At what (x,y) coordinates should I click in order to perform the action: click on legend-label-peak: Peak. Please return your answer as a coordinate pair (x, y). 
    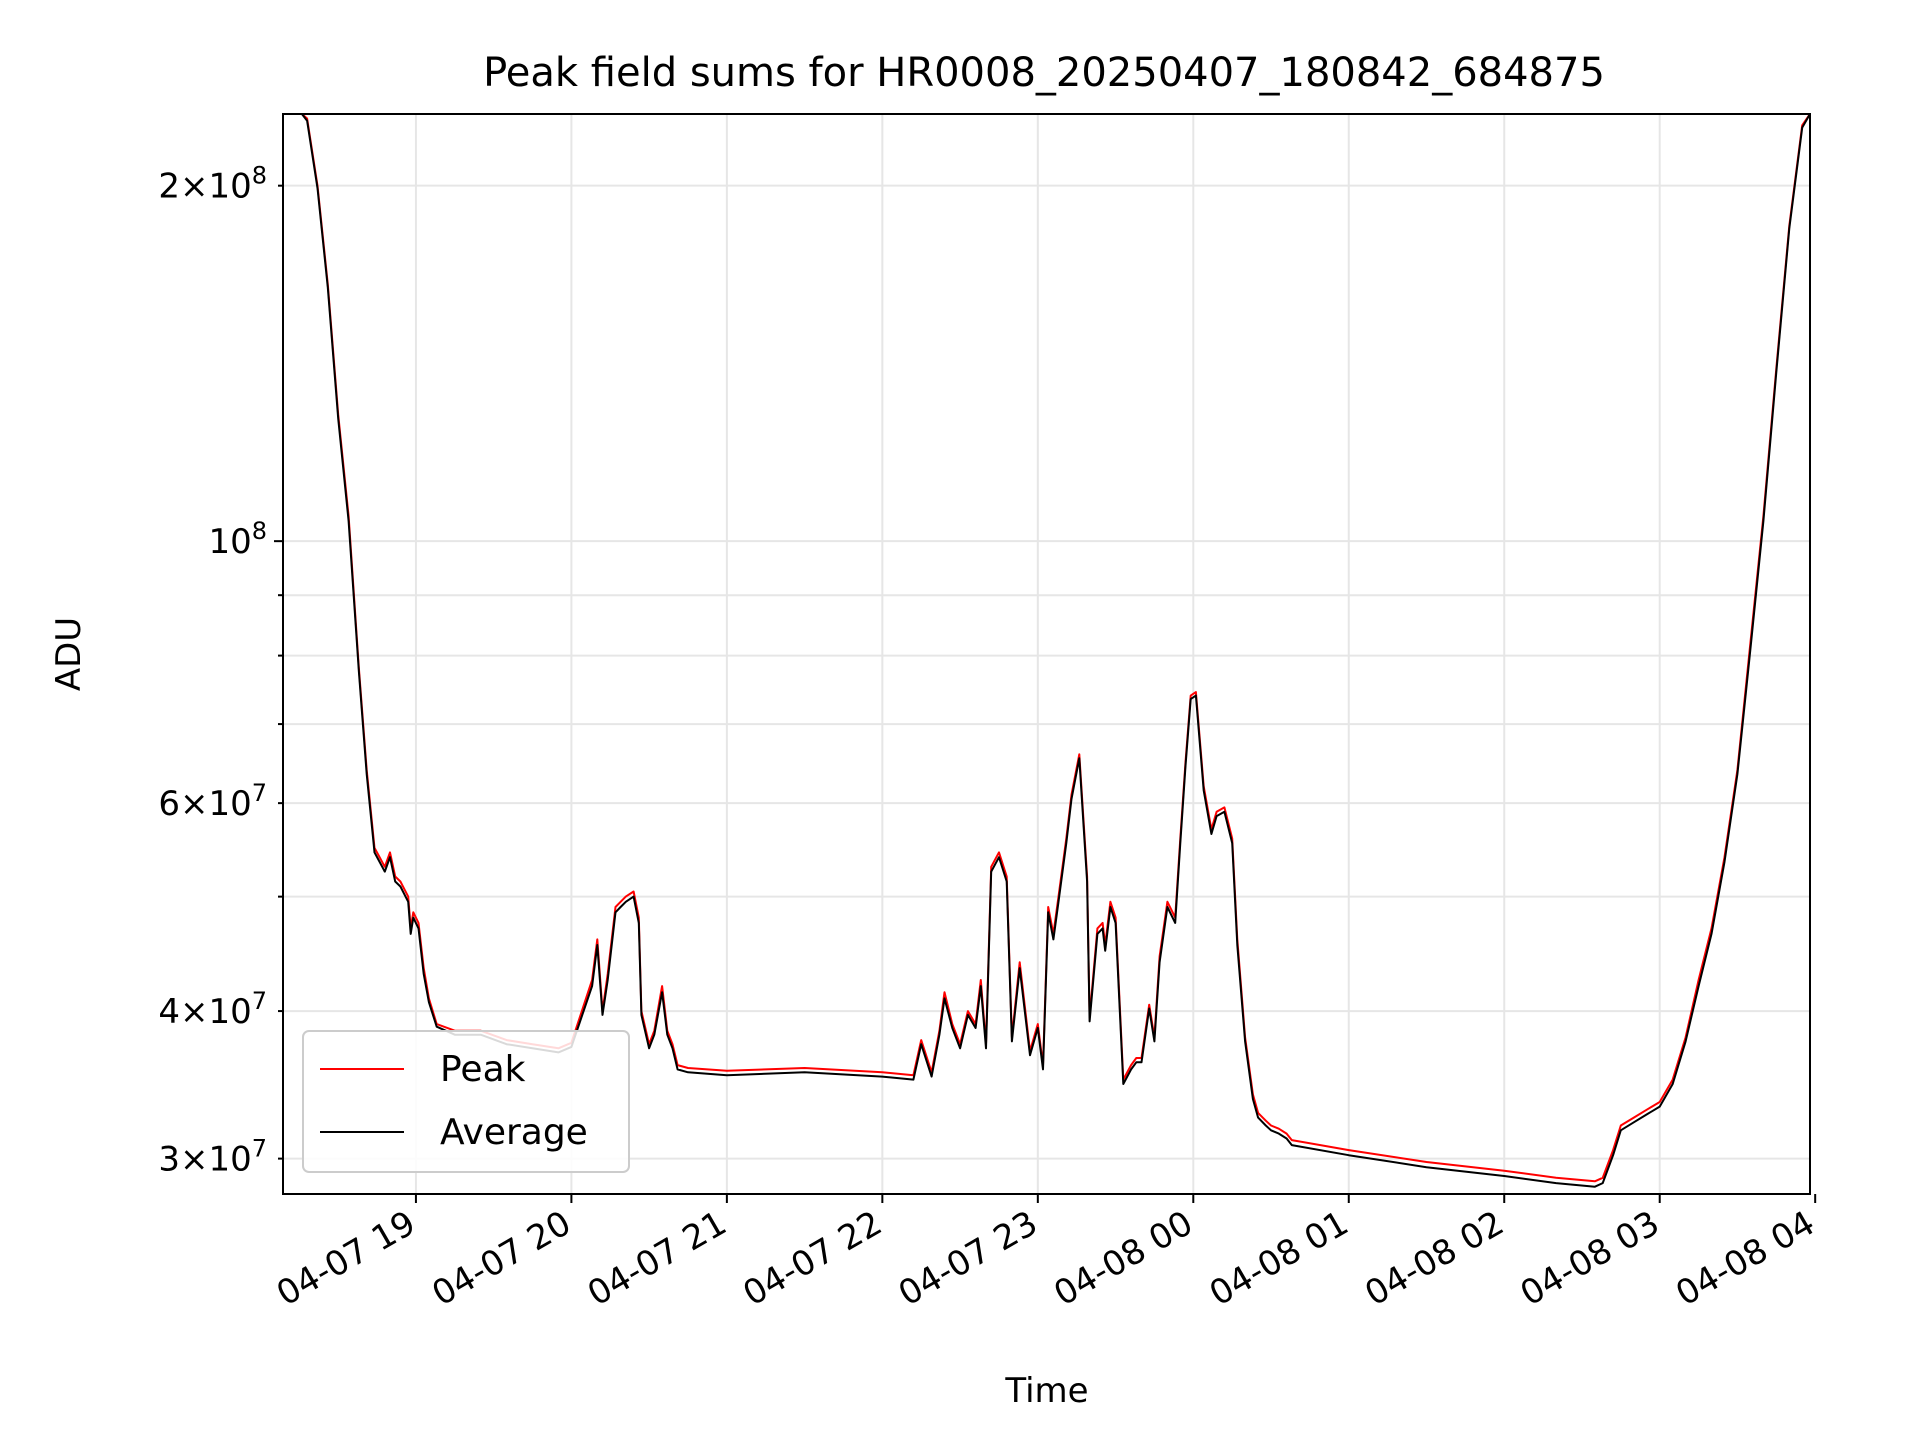
    Looking at the image, I should click on (483, 1069).